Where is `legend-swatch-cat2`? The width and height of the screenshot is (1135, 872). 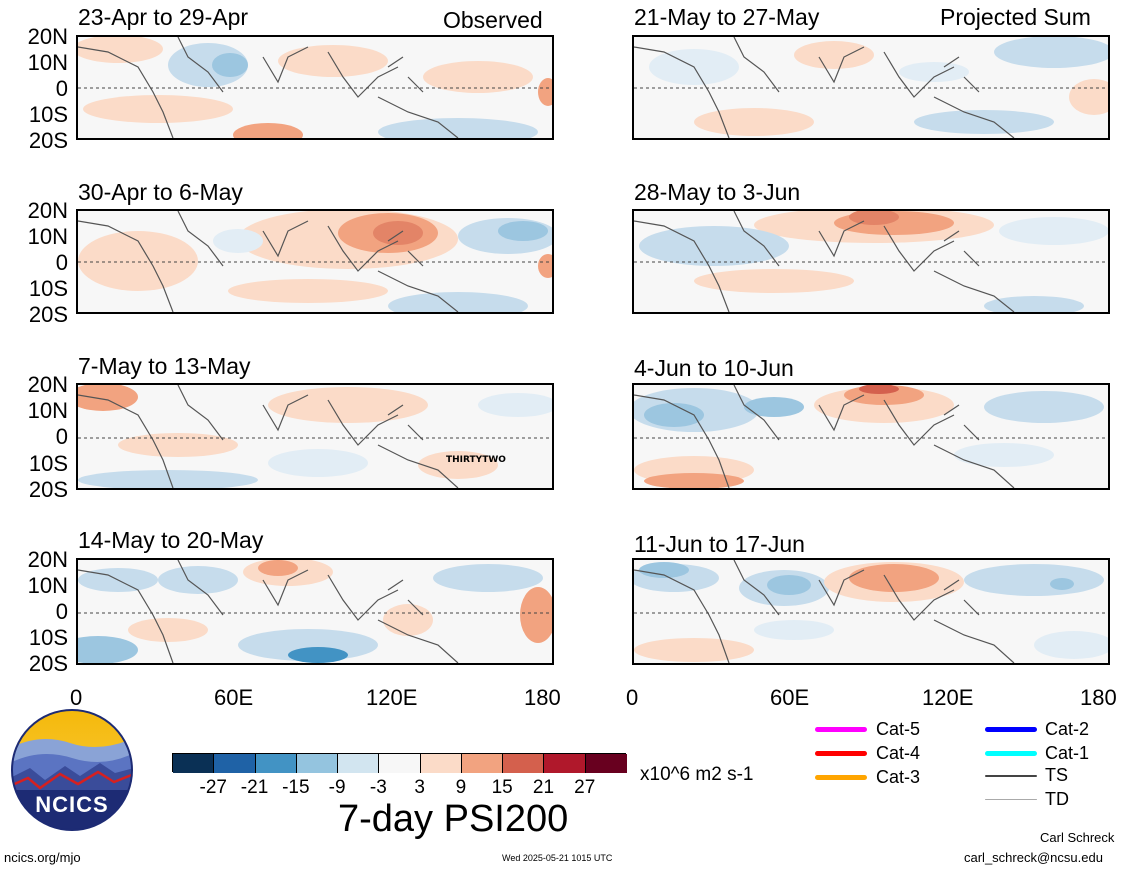
legend-swatch-cat2 is located at coordinates (1011, 729).